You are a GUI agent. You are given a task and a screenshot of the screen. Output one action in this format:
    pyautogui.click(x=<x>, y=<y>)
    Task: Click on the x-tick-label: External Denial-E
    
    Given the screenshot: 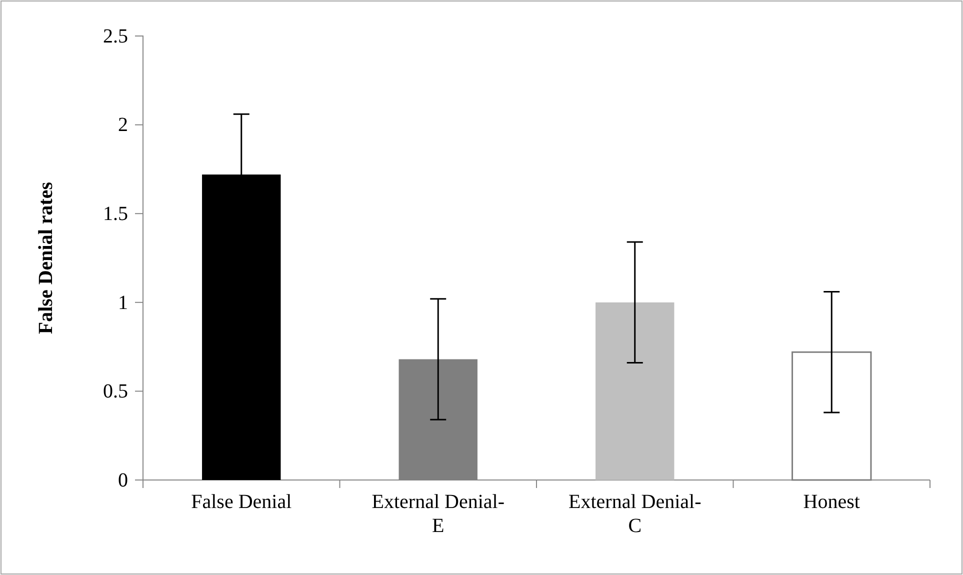 What is the action you would take?
    pyautogui.click(x=438, y=514)
    